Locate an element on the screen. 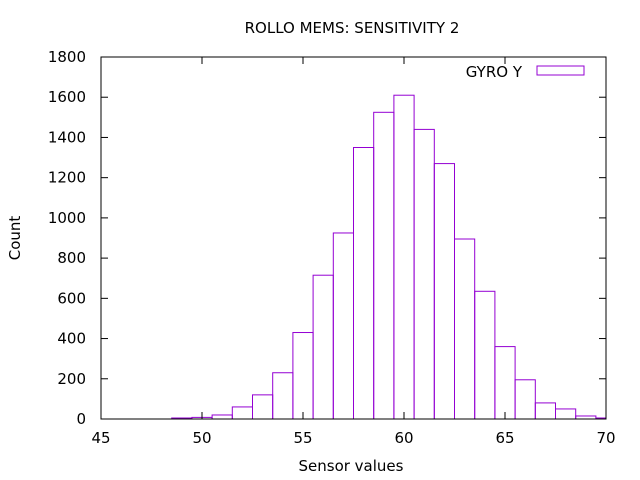 The image size is (640, 480). chart-title: ROLLO MEMS: SENSITIVITY 2 is located at coordinates (352, 28).